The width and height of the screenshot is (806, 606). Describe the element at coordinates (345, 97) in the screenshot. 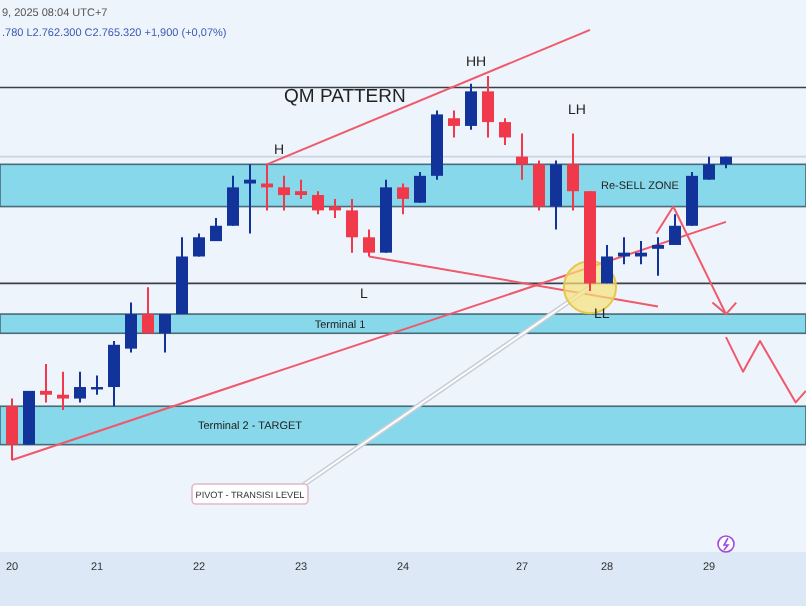

I see `annotation: QM PATTERN` at that location.